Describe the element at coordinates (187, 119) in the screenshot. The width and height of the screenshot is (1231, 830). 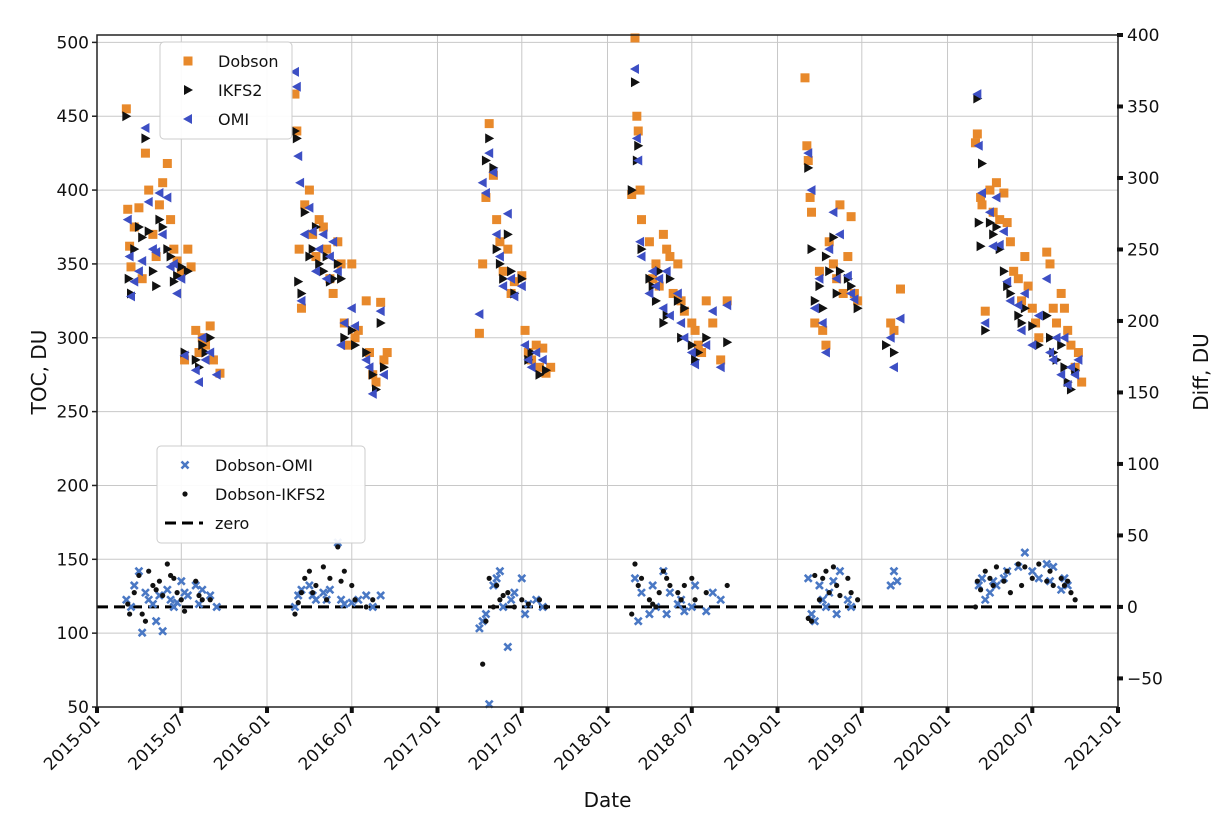
I see `legend-marker-omi` at that location.